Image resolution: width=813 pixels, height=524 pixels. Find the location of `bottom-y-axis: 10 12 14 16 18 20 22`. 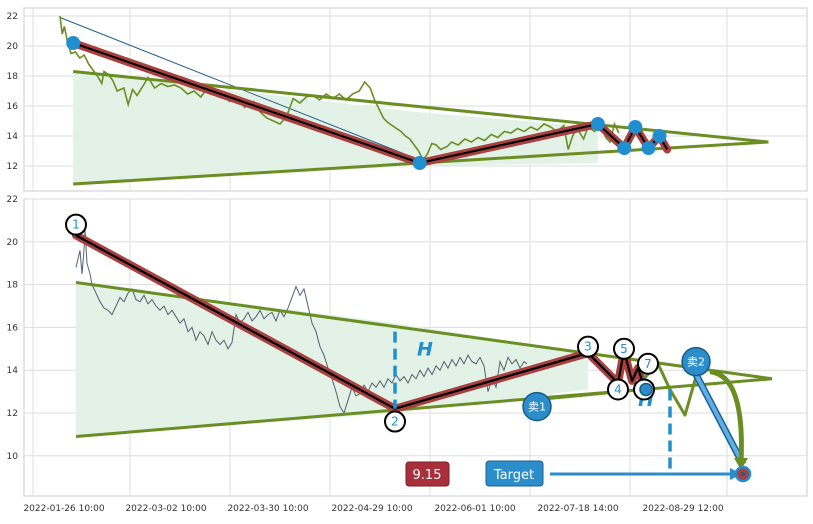

bottom-y-axis: 10 12 14 16 18 20 22 is located at coordinates (13, 328).